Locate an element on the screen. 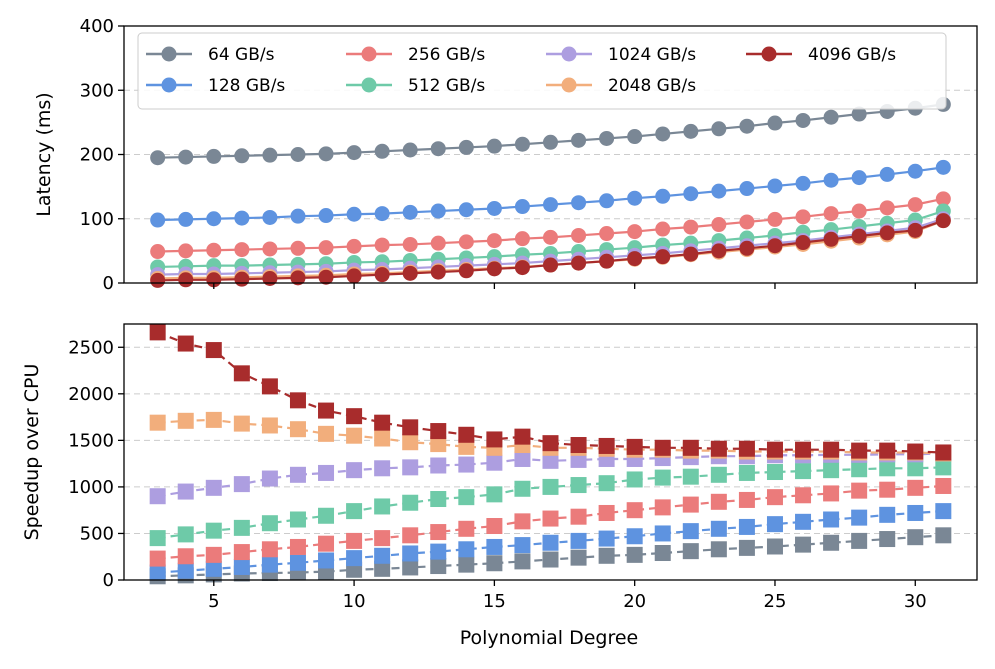 This screenshot has height=669, width=995. y-tick-label: 0 is located at coordinates (108, 283).